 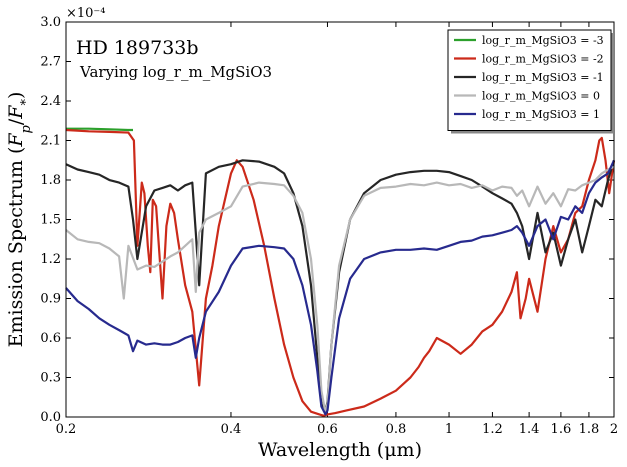 I want to click on x-tick-label: 0.4, so click(x=231, y=429).